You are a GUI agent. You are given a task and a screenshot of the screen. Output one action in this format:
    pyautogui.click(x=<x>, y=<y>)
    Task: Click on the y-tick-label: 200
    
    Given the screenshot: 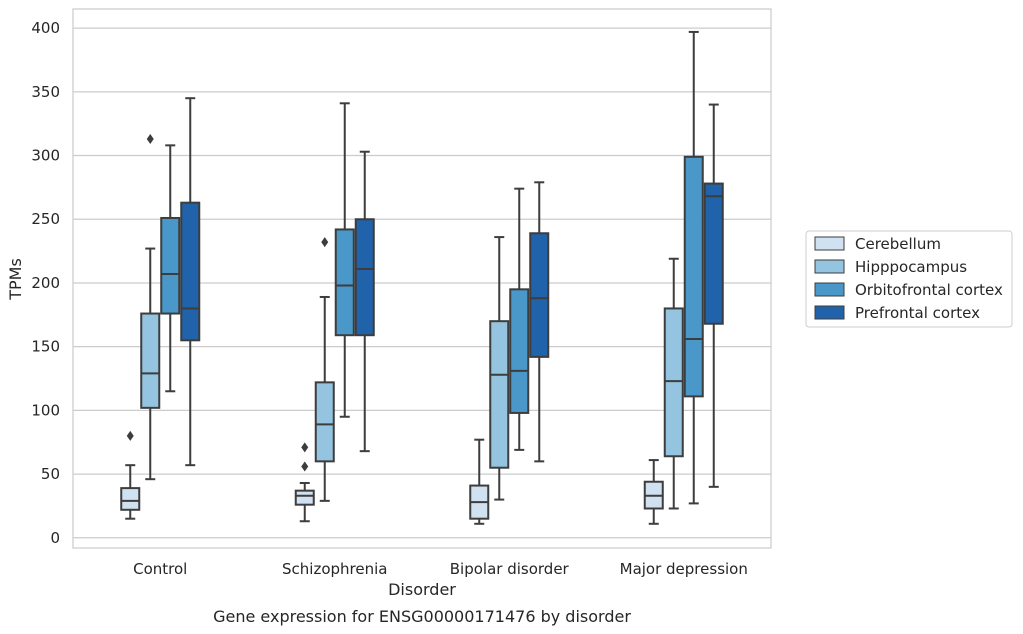 What is the action you would take?
    pyautogui.click(x=45, y=283)
    